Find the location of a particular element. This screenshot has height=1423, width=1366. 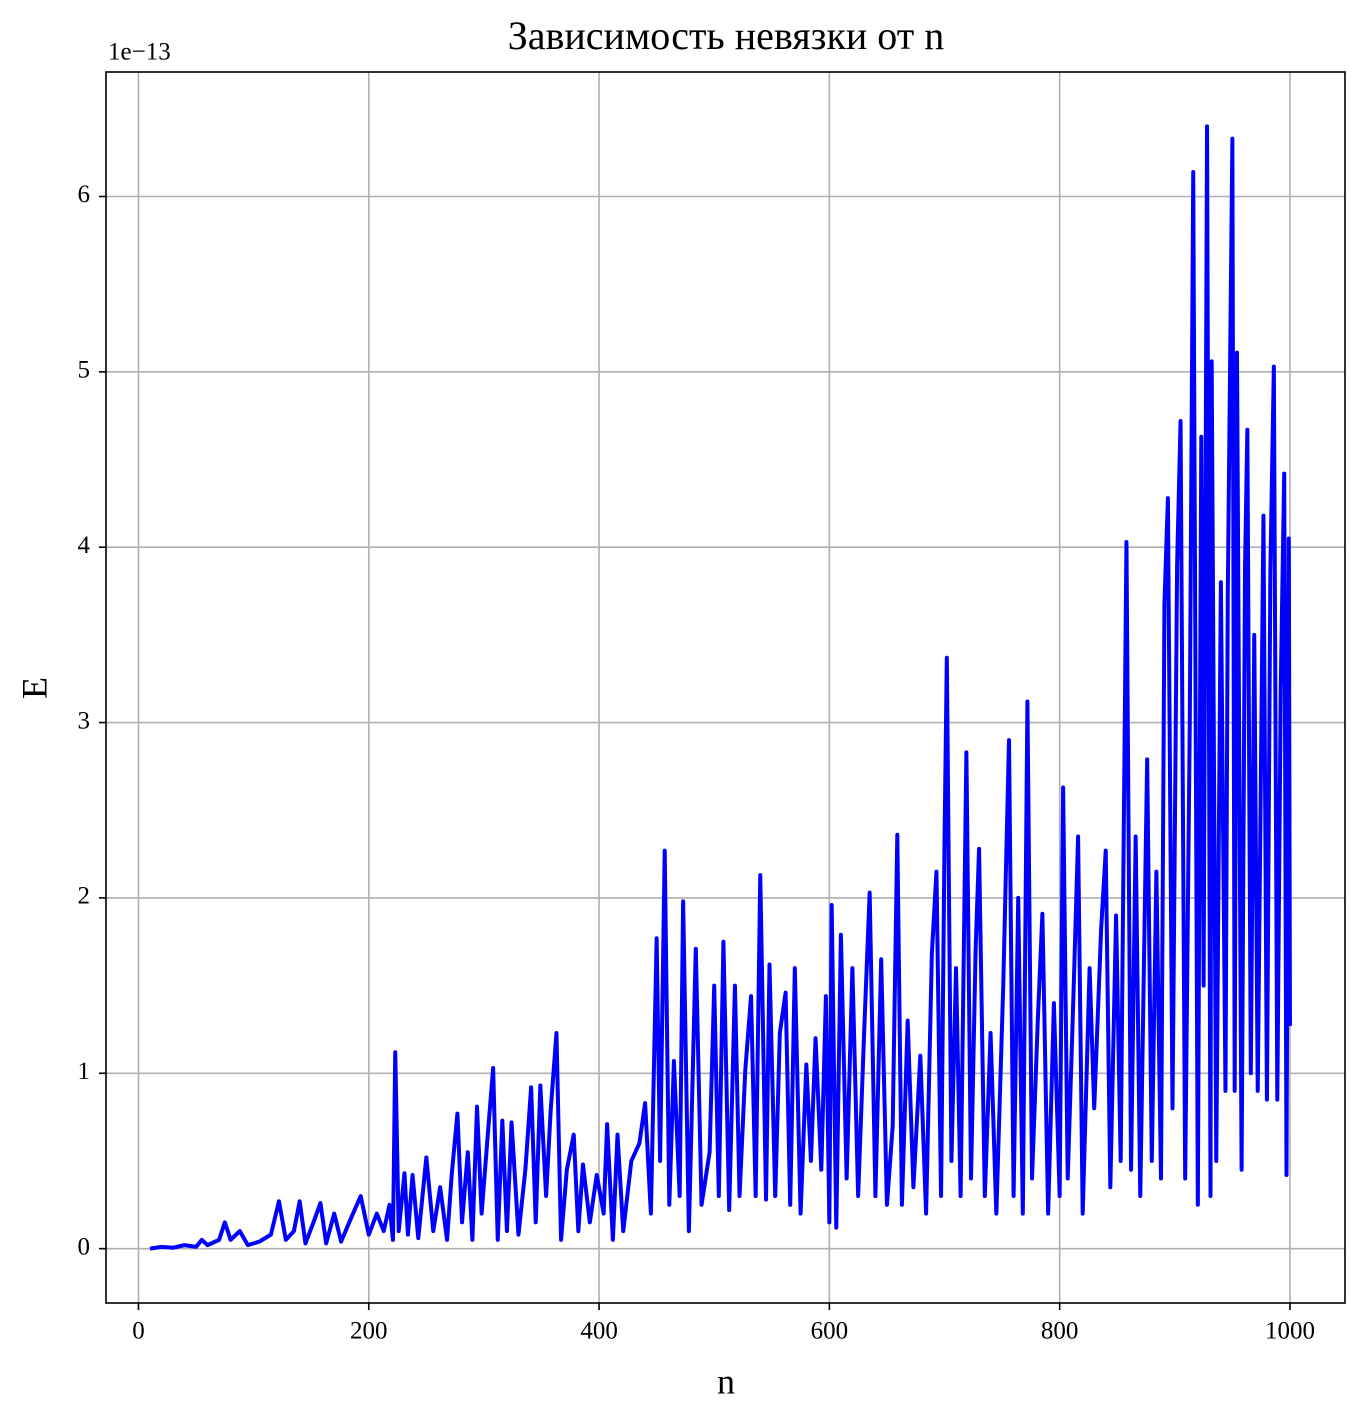

x-tick-label: 800 is located at coordinates (1060, 1331).